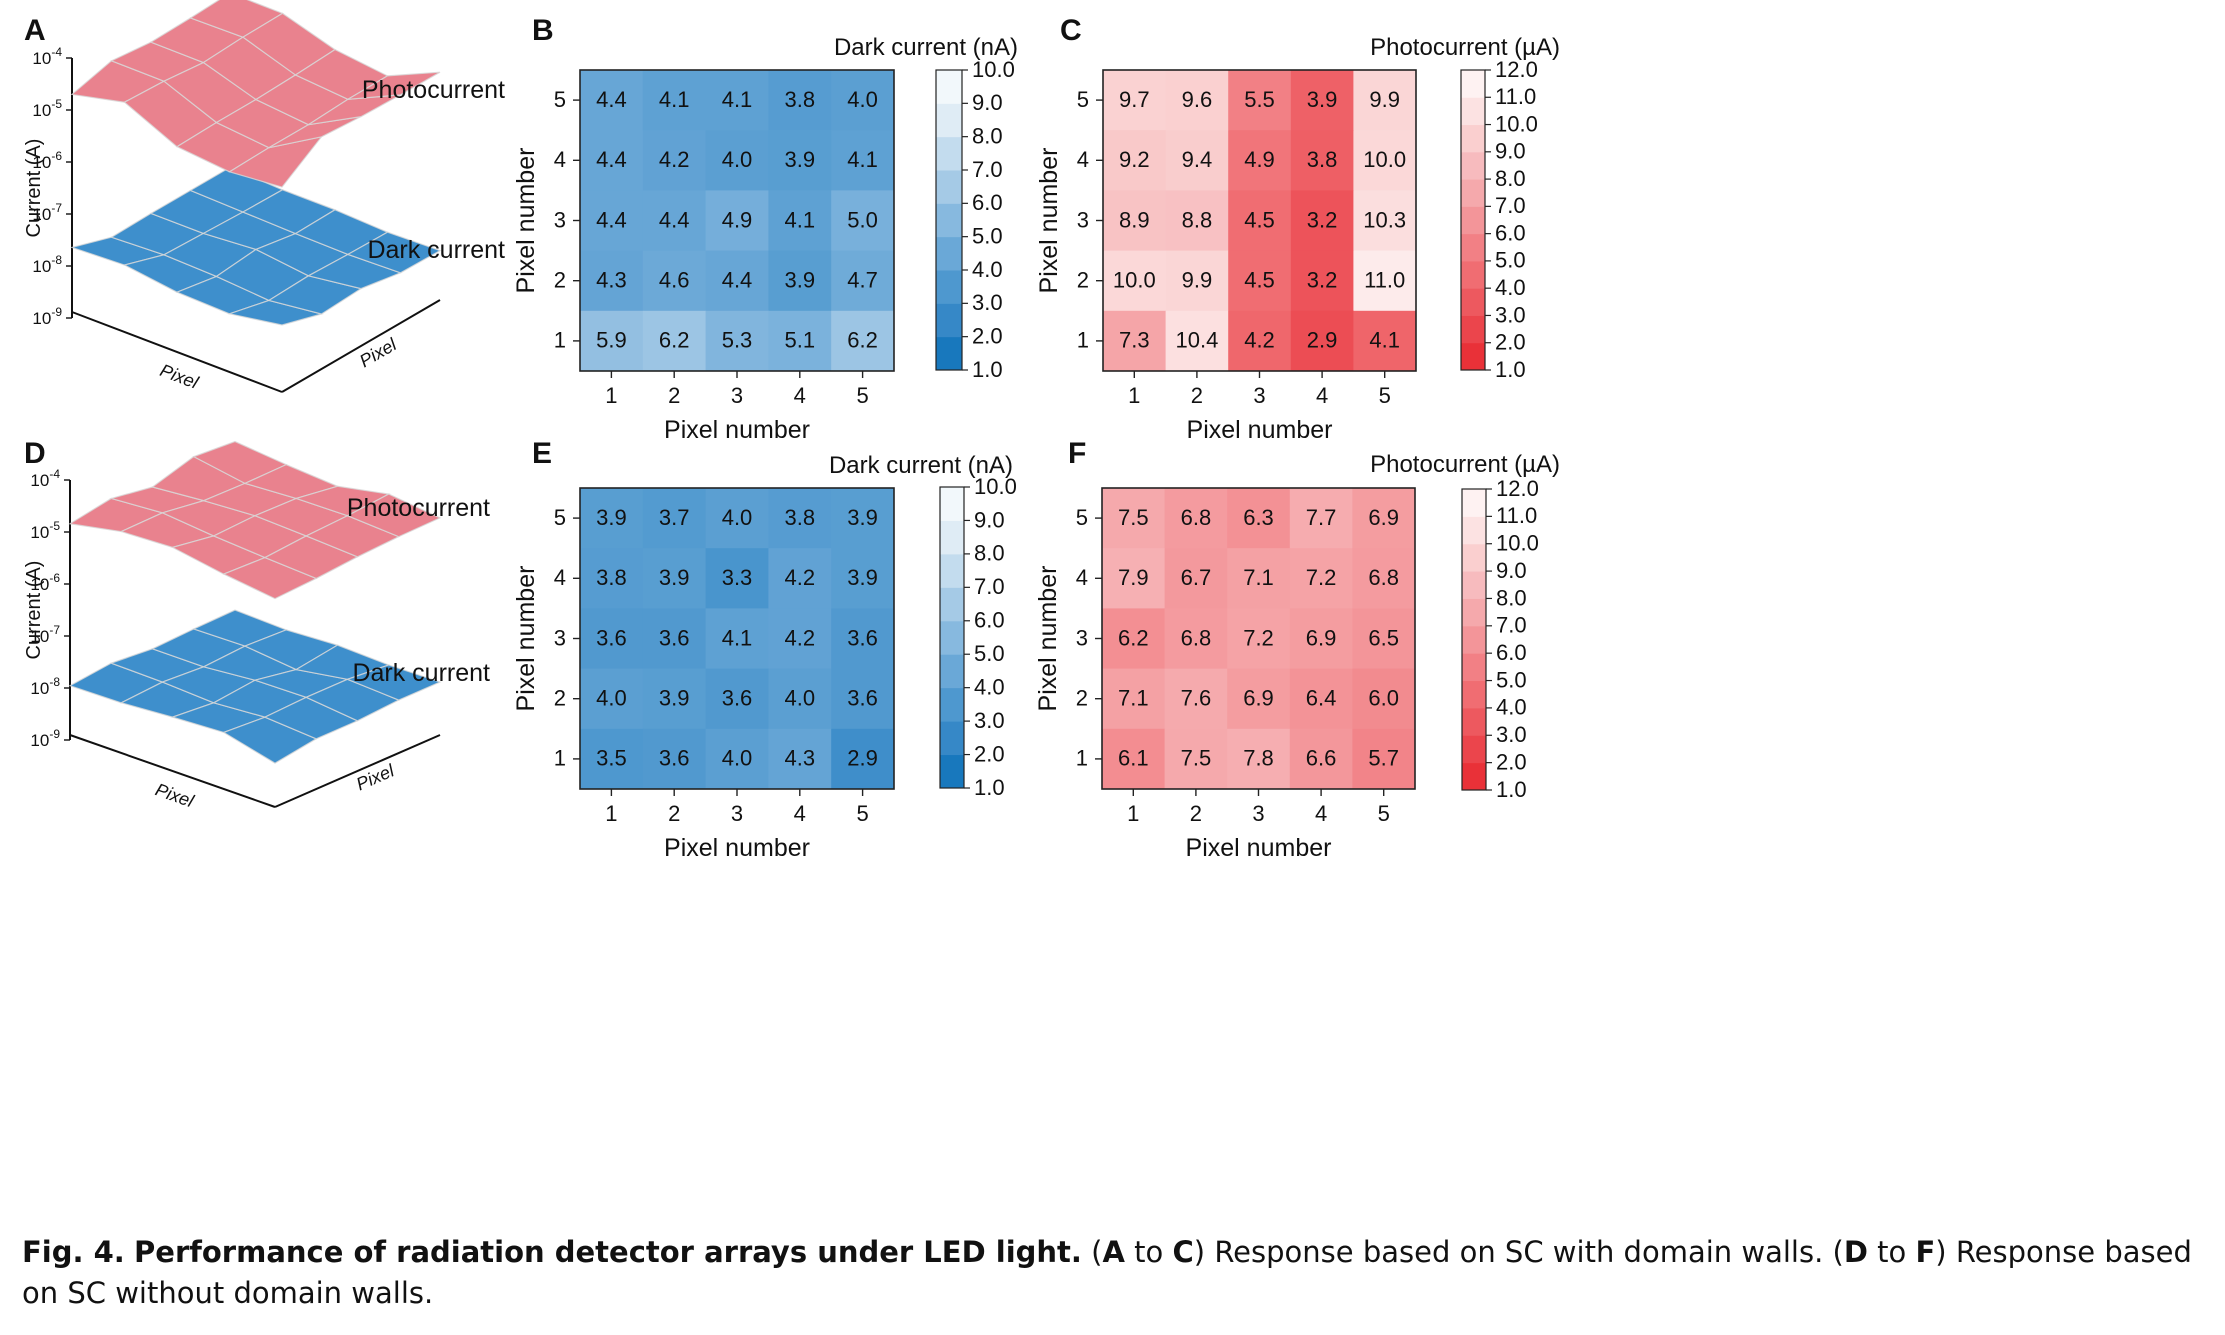 Image resolution: width=2225 pixels, height=1335 pixels. What do you see at coordinates (800, 340) in the screenshot?
I see `heatmap-cell-label: 5.1` at bounding box center [800, 340].